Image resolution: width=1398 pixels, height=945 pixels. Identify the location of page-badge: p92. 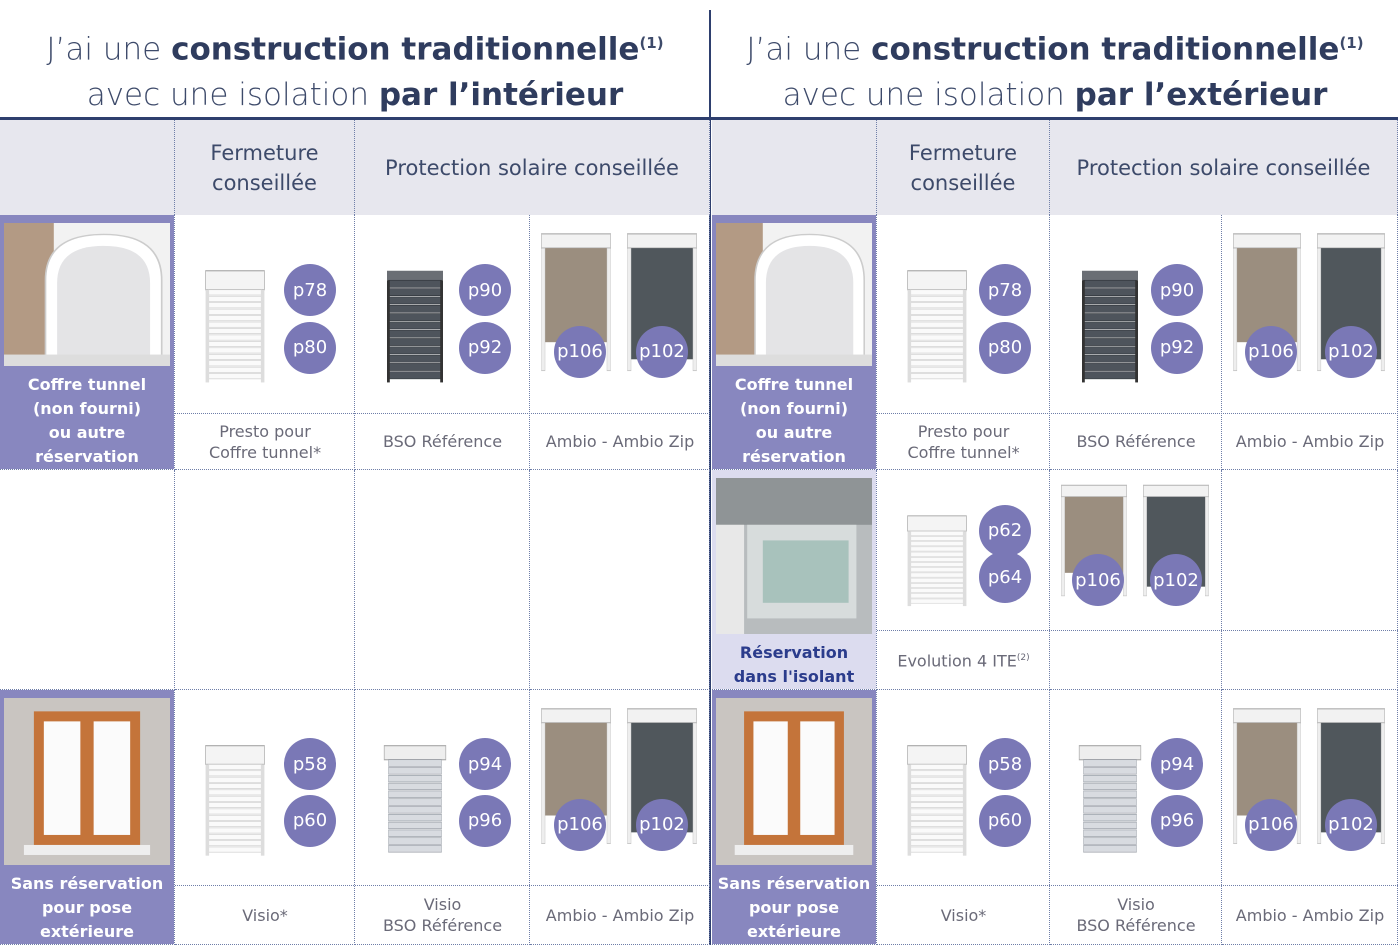
(1177, 347).